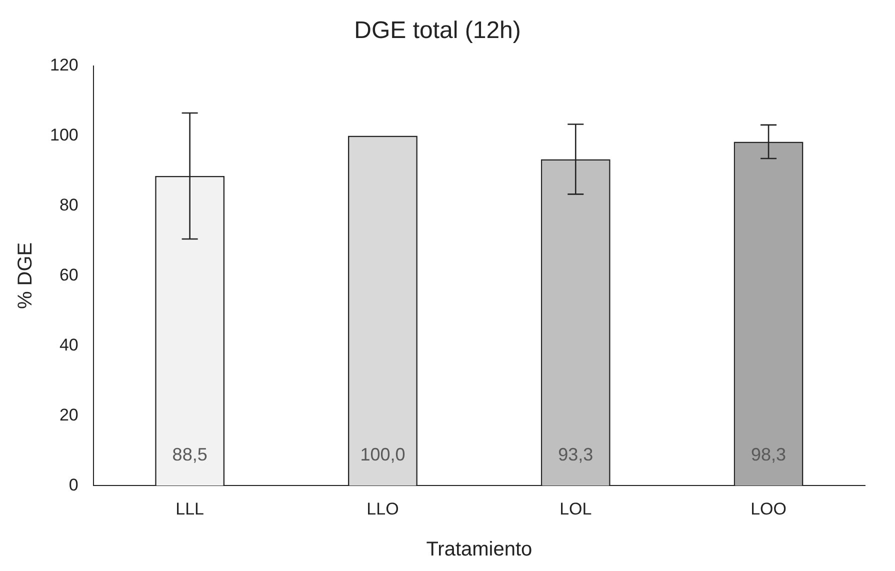  What do you see at coordinates (479, 549) in the screenshot?
I see `x-axis-title: Tratamiento` at bounding box center [479, 549].